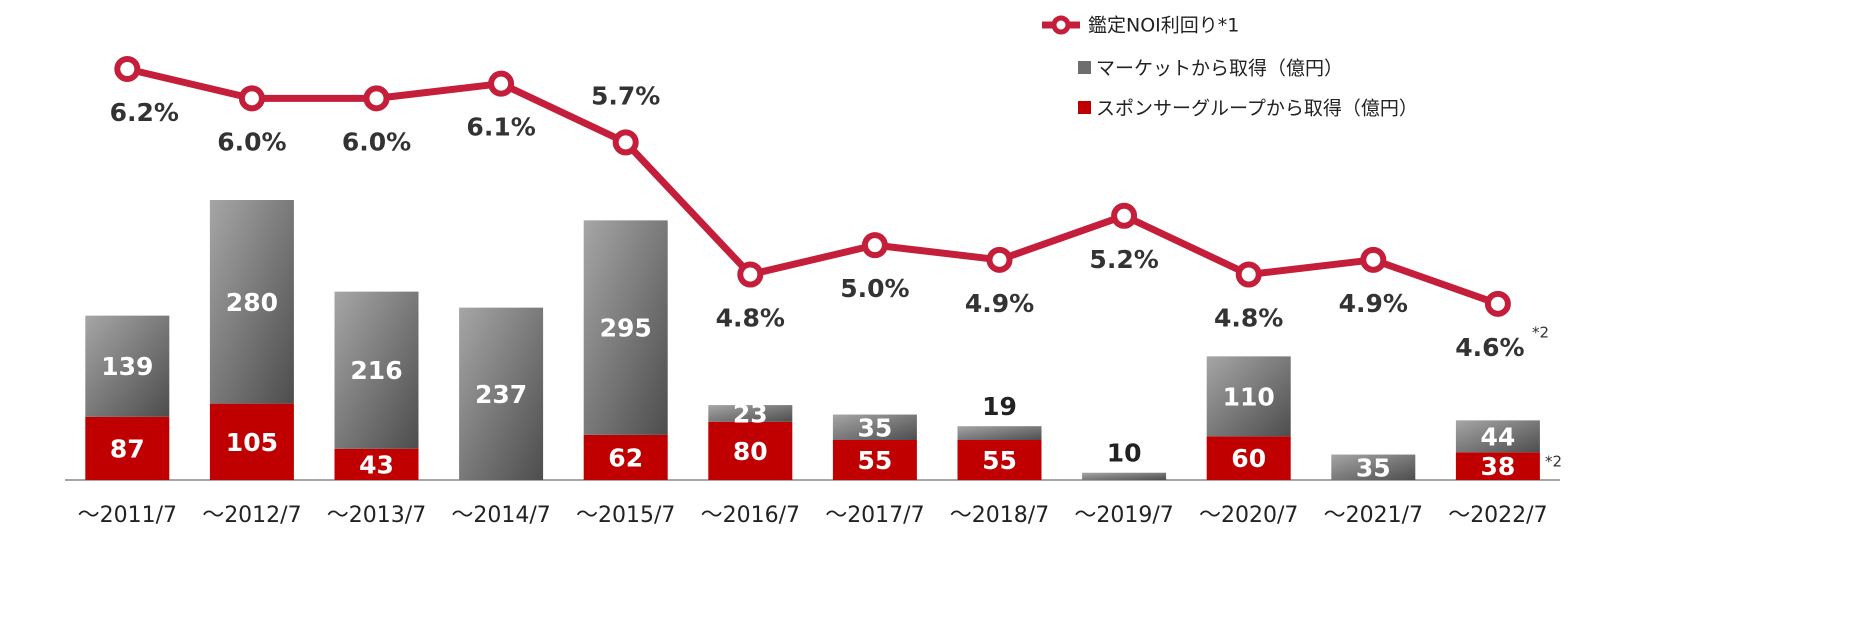  I want to click on x-tick-label: ～2015/7, so click(625, 515).